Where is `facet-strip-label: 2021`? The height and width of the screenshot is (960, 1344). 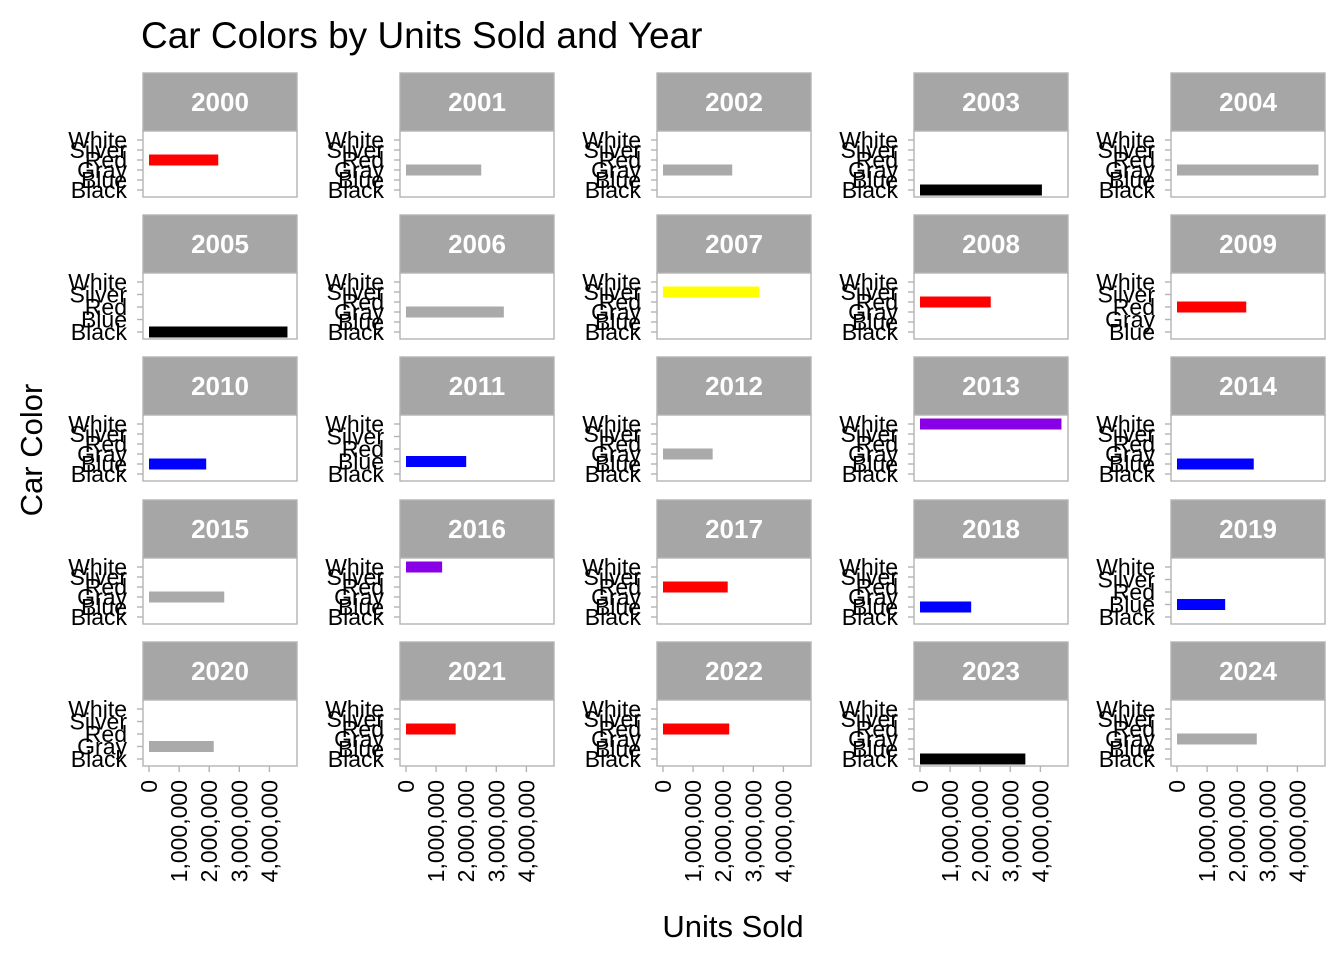 facet-strip-label: 2021 is located at coordinates (477, 671).